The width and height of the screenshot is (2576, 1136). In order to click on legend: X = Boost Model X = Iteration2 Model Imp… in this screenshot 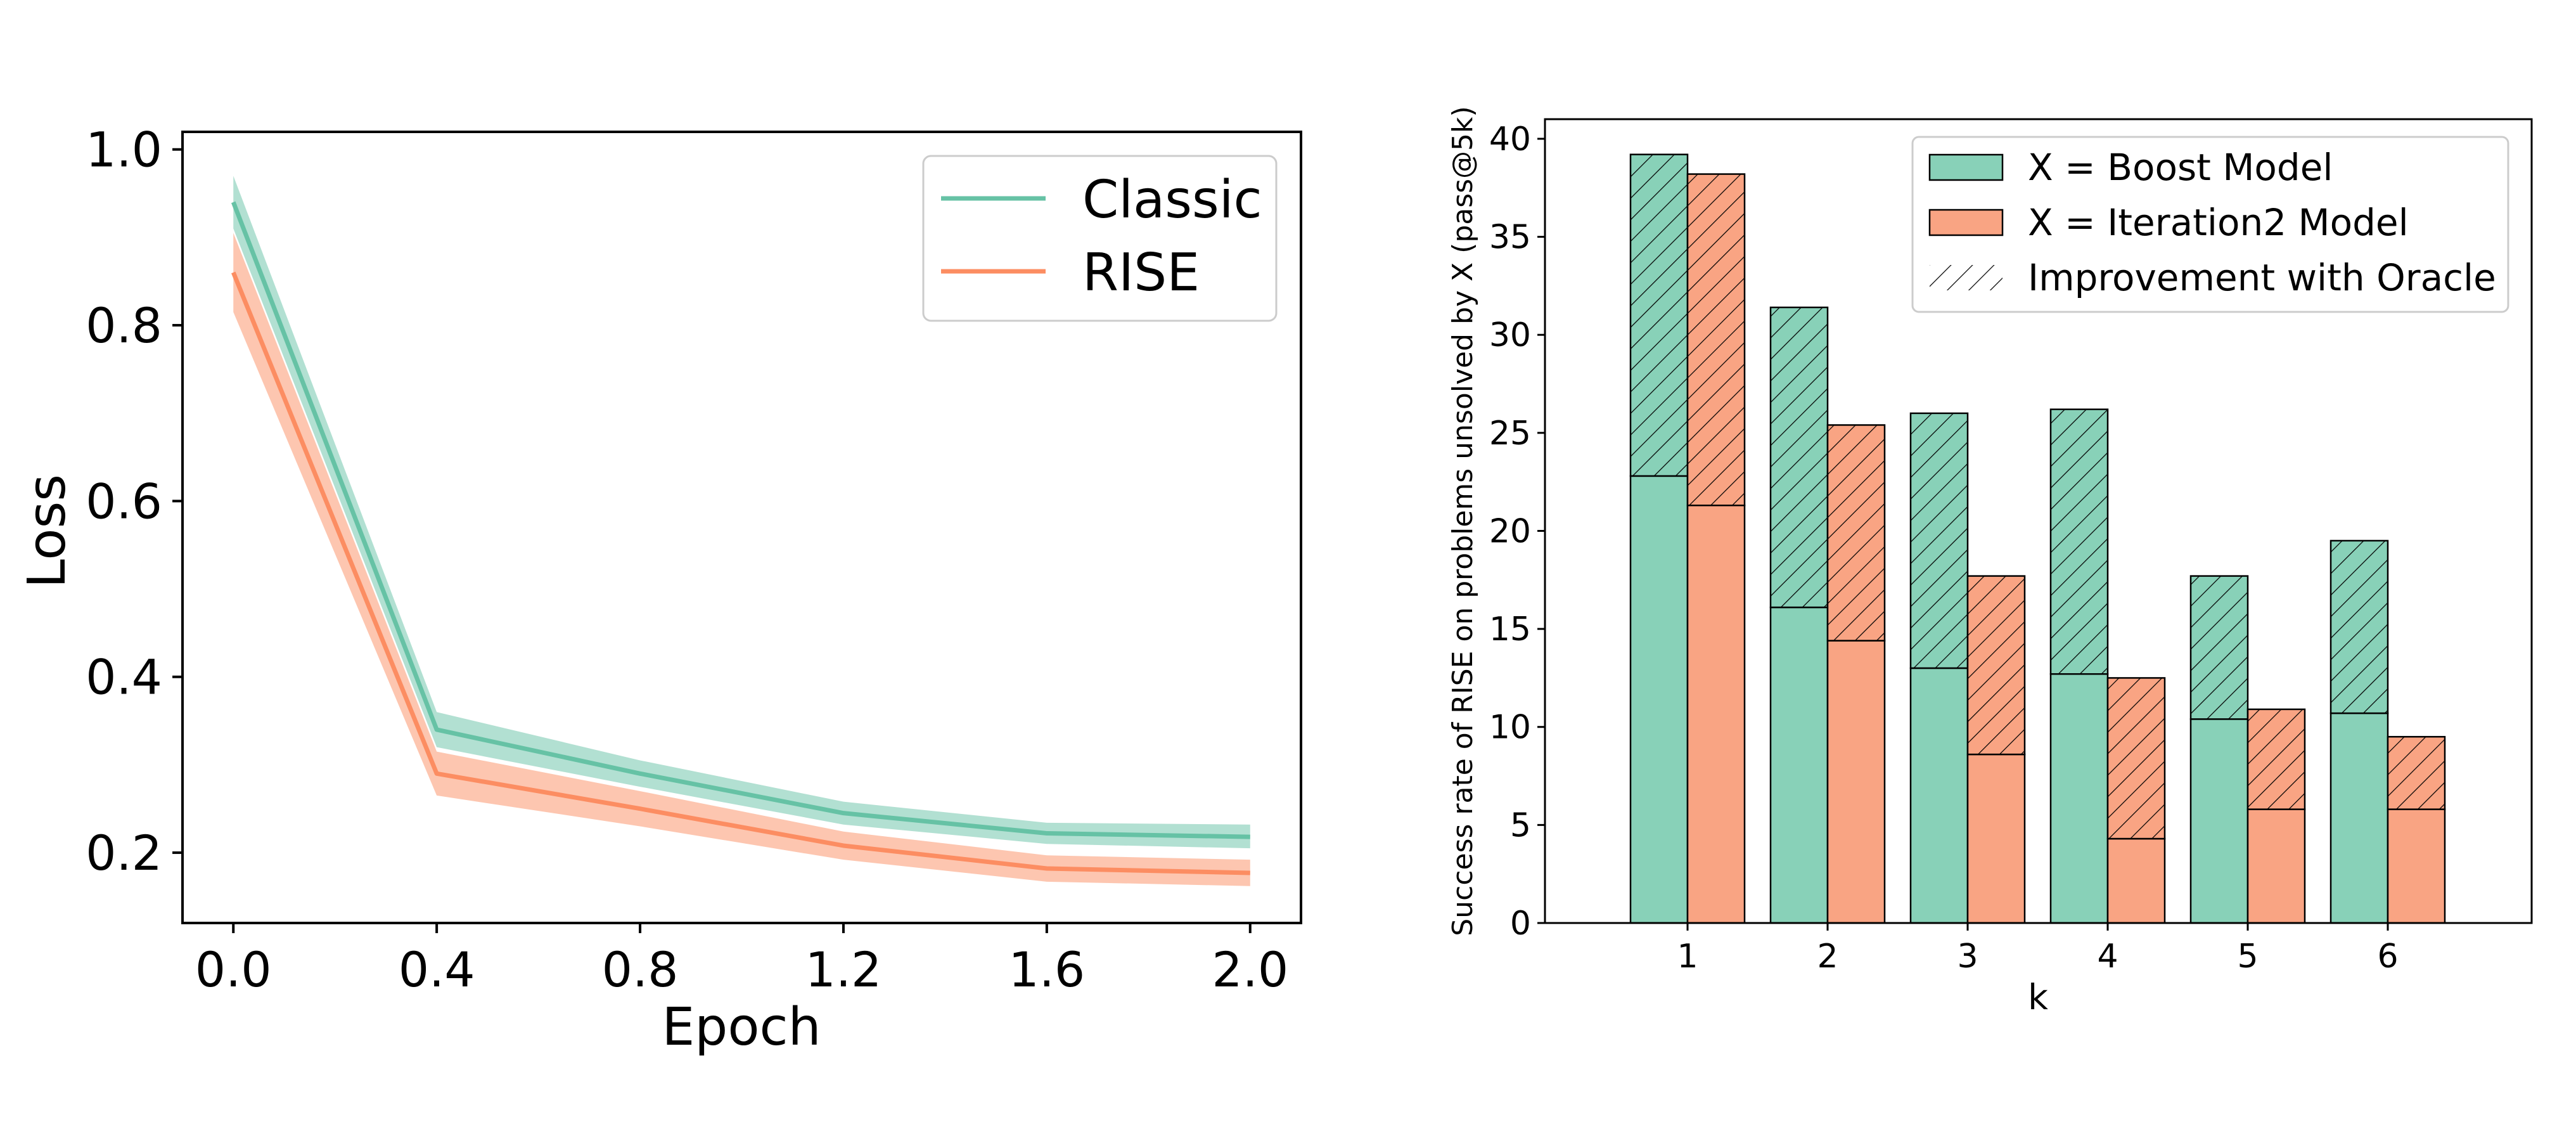, I will do `click(2210, 224)`.